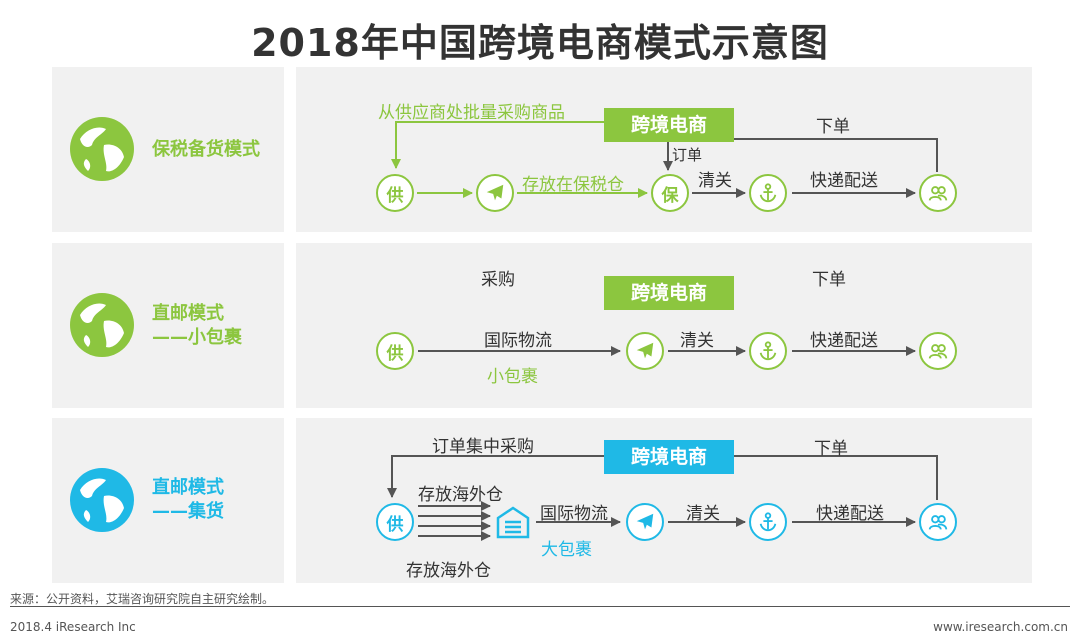 The image size is (1080, 644). Describe the element at coordinates (687, 155) in the screenshot. I see `order-label: 订单` at that location.